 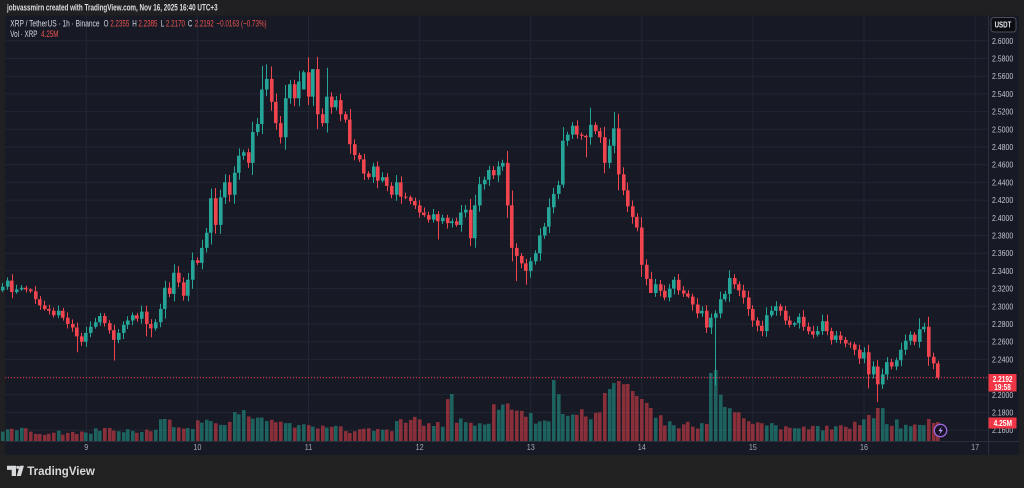 What do you see at coordinates (1002, 130) in the screenshot?
I see `svg-text: 2.5000` at bounding box center [1002, 130].